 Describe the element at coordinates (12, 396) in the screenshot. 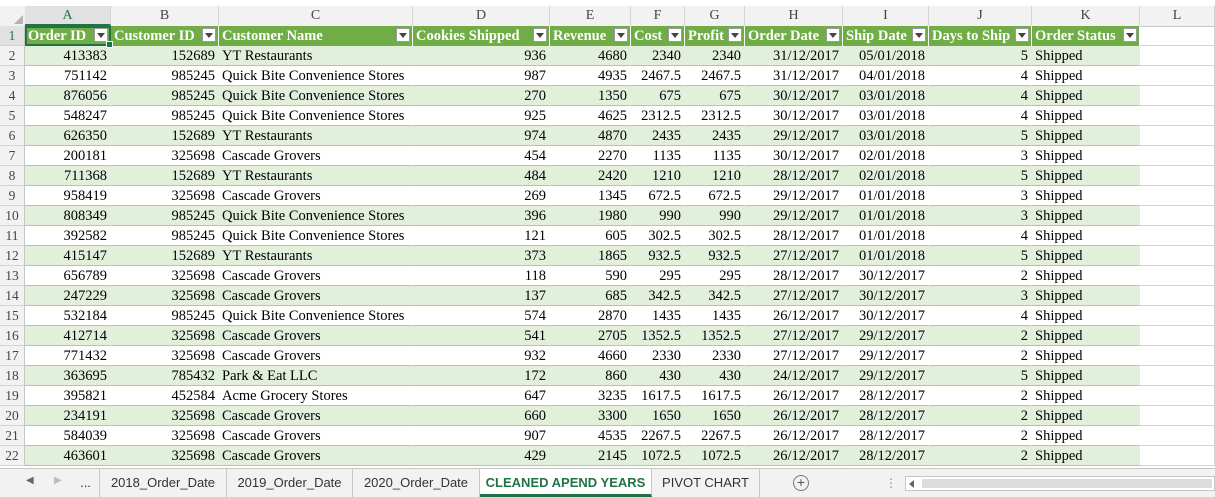

I see `row-header: 19` at that location.